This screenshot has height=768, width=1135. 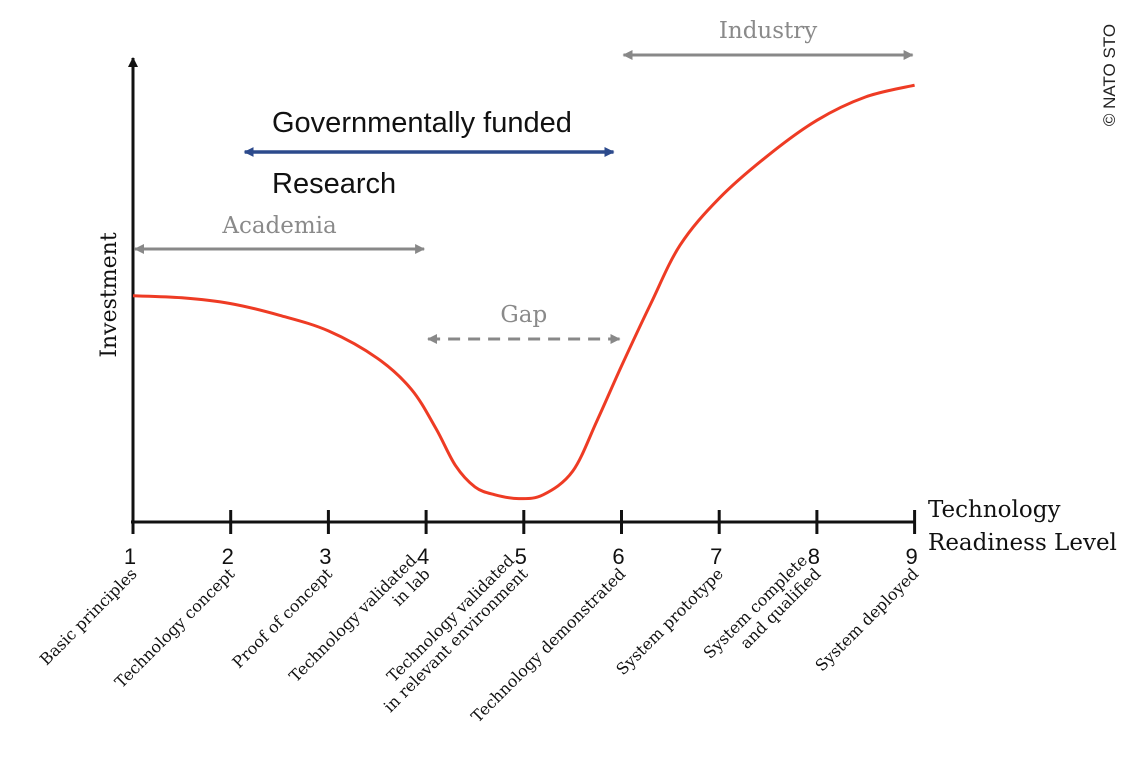 I want to click on x-tick-description: System deployed, so click(x=866, y=619).